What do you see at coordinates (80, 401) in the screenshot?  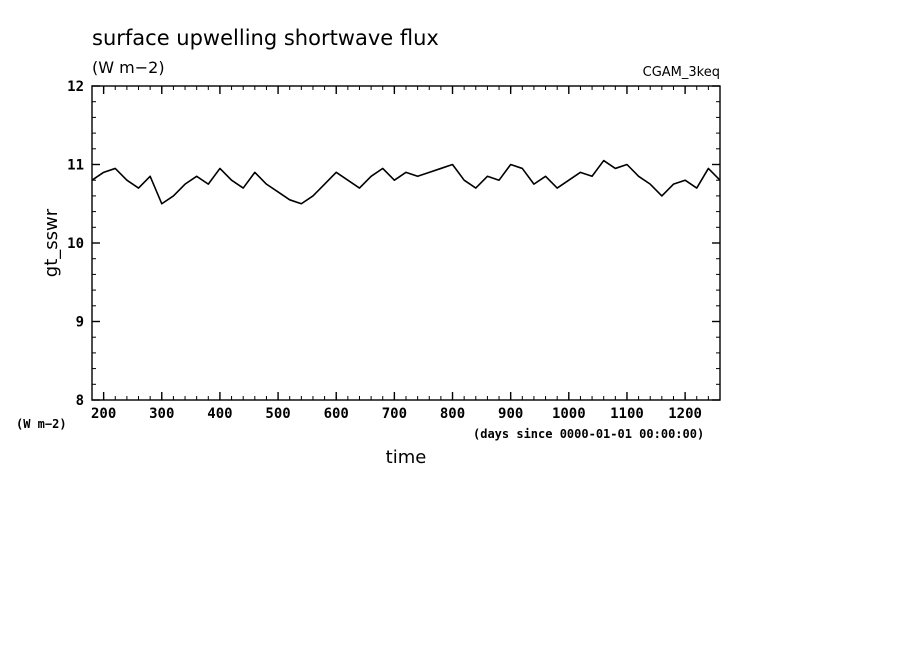 I see `y-tick-label: 8` at bounding box center [80, 401].